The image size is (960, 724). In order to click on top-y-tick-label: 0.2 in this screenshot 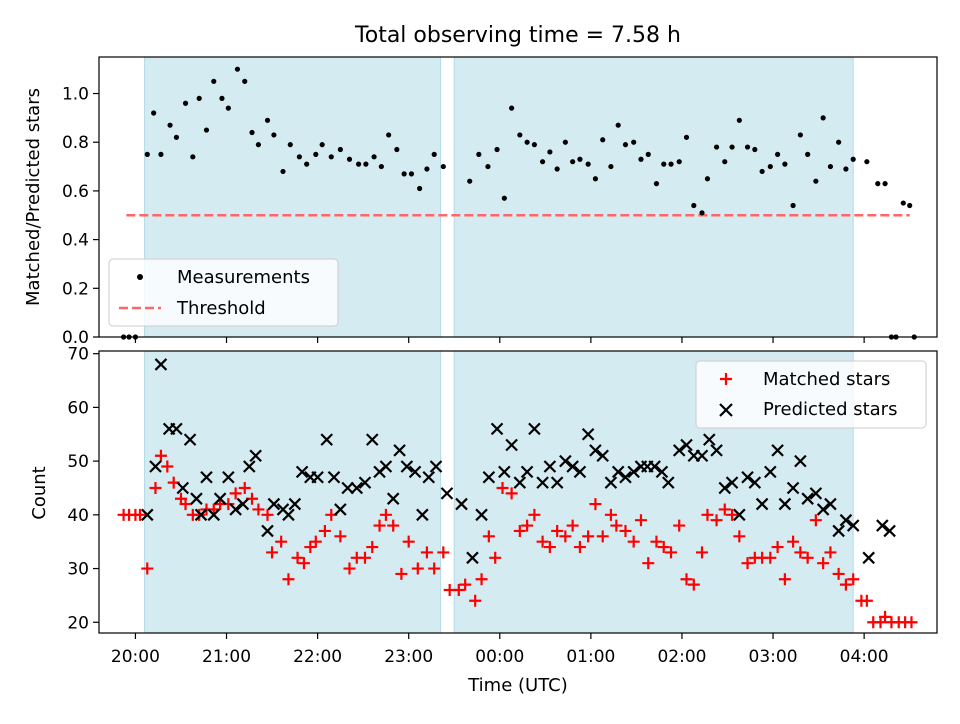, I will do `click(75, 289)`.